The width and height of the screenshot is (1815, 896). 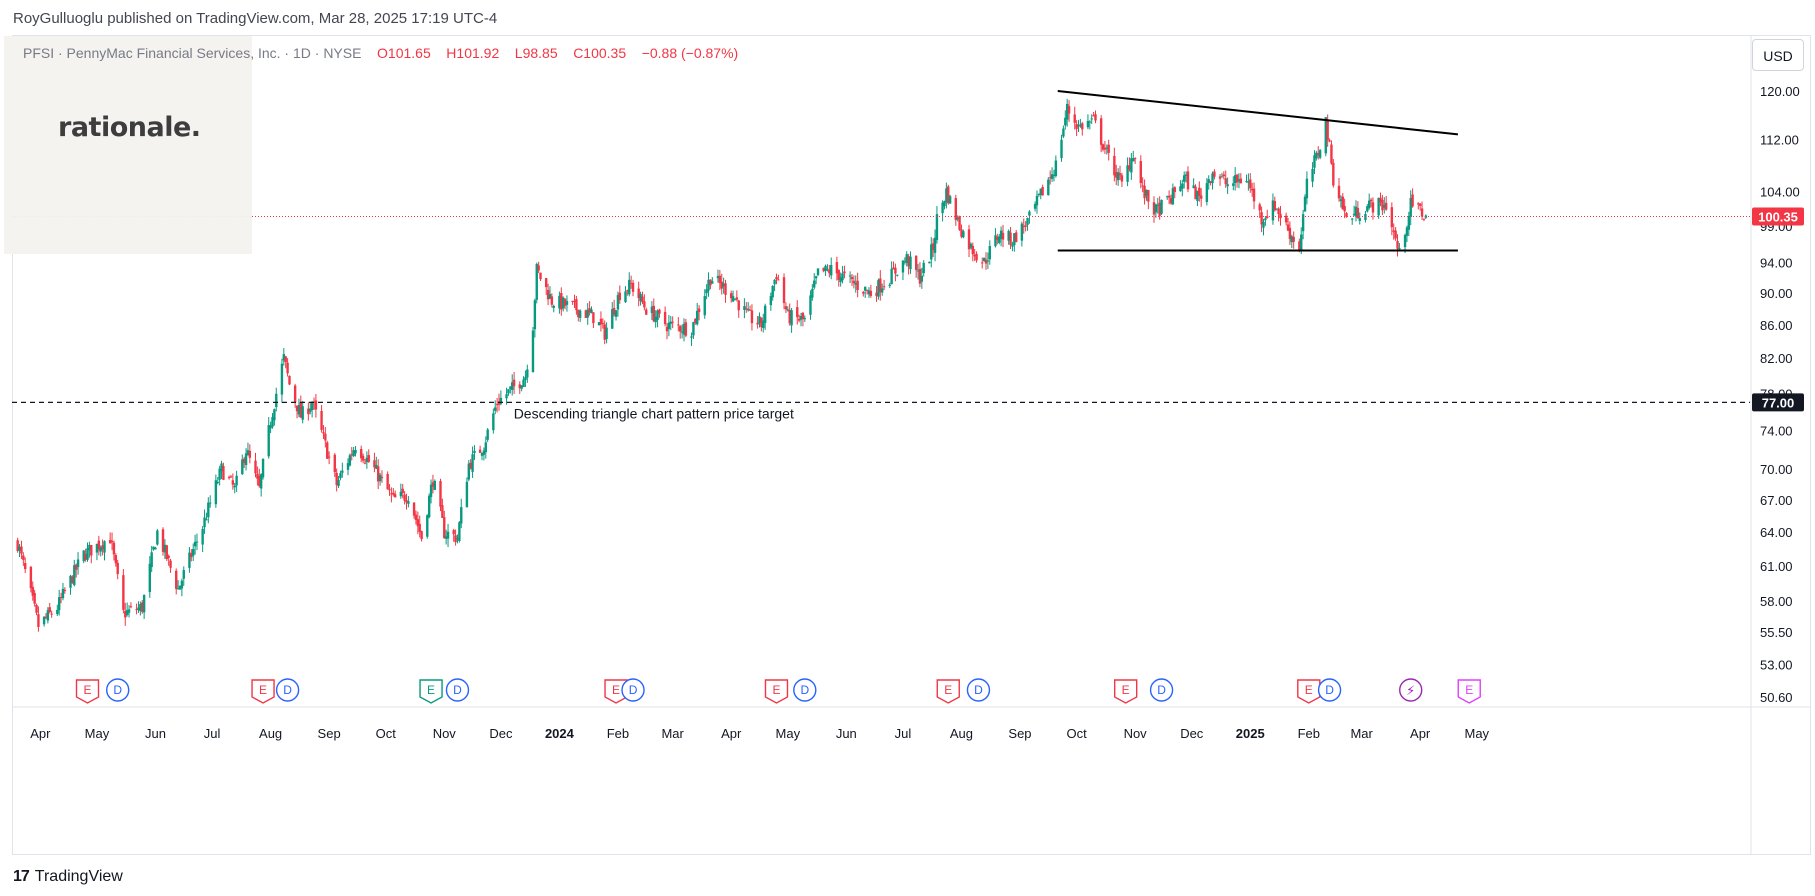 What do you see at coordinates (1776, 697) in the screenshot?
I see `y-tick-label: 50.60` at bounding box center [1776, 697].